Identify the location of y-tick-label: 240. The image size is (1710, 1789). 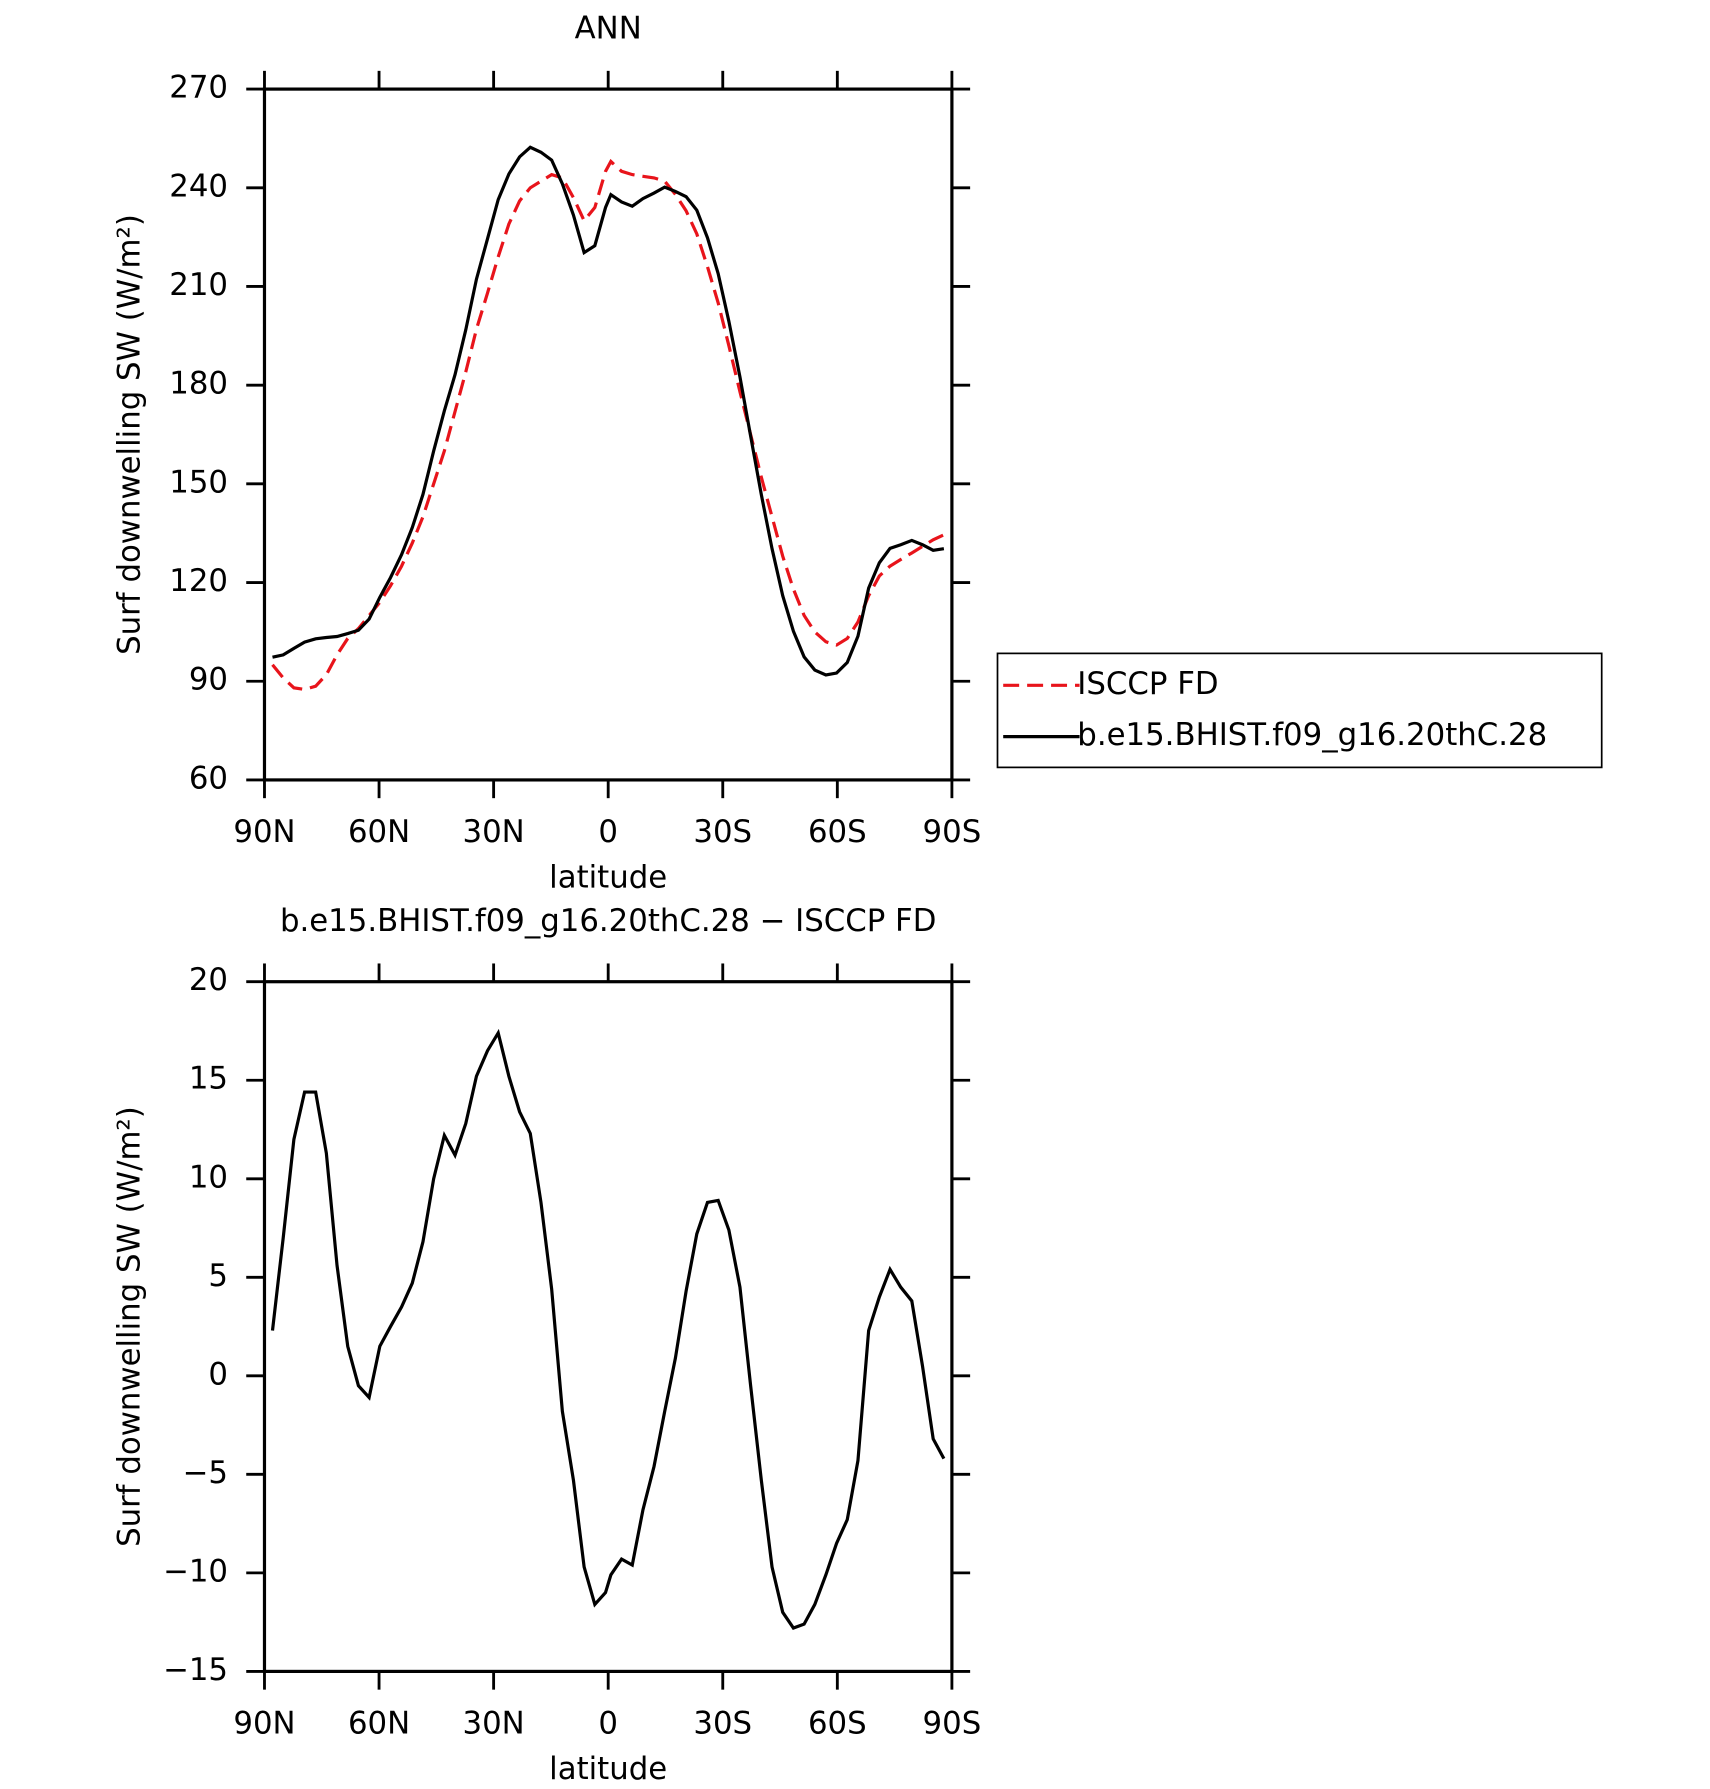
(198, 186).